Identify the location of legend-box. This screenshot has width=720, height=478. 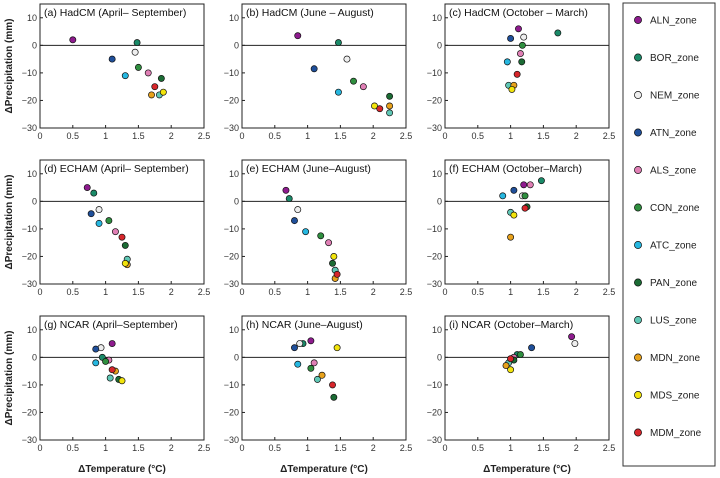
(669, 234).